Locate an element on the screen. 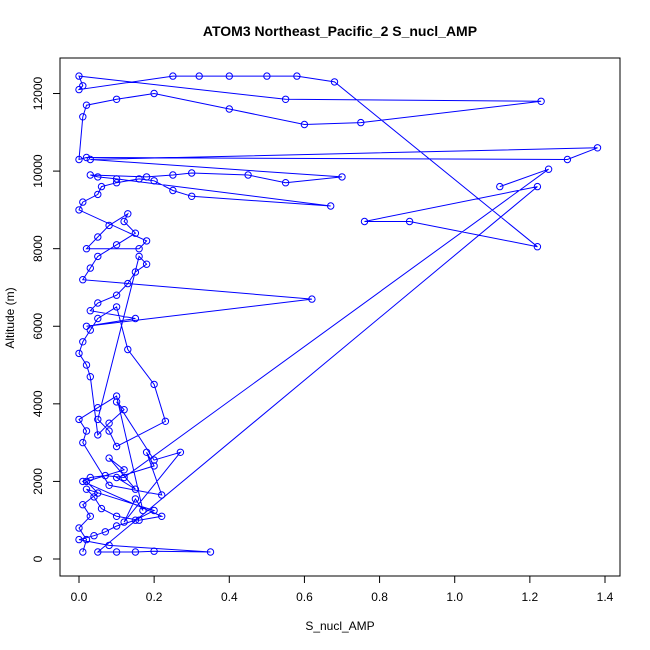 This screenshot has width=650, height=650. x-axis-title: S_nucl_AMP is located at coordinates (339, 626).